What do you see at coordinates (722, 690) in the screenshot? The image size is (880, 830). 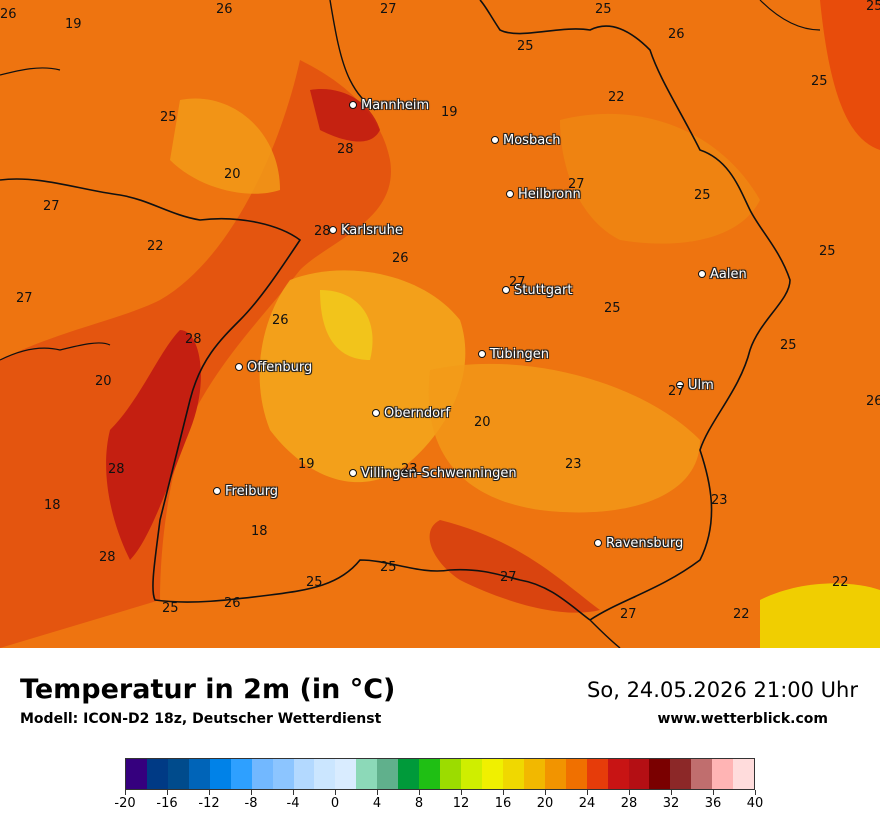 I see `forecast-datetime: So, 24.05.2026 21:00 Uhr` at bounding box center [722, 690].